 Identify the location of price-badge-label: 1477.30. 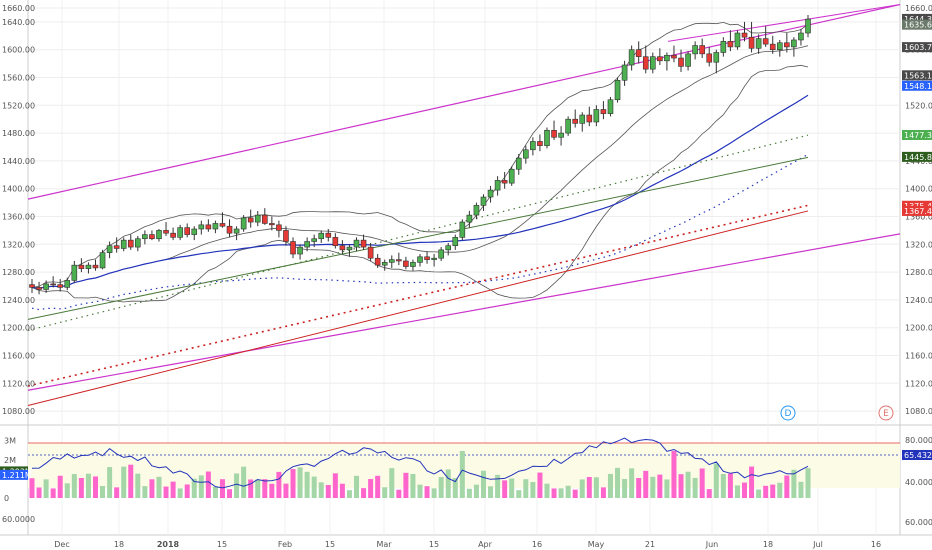
(918, 135).